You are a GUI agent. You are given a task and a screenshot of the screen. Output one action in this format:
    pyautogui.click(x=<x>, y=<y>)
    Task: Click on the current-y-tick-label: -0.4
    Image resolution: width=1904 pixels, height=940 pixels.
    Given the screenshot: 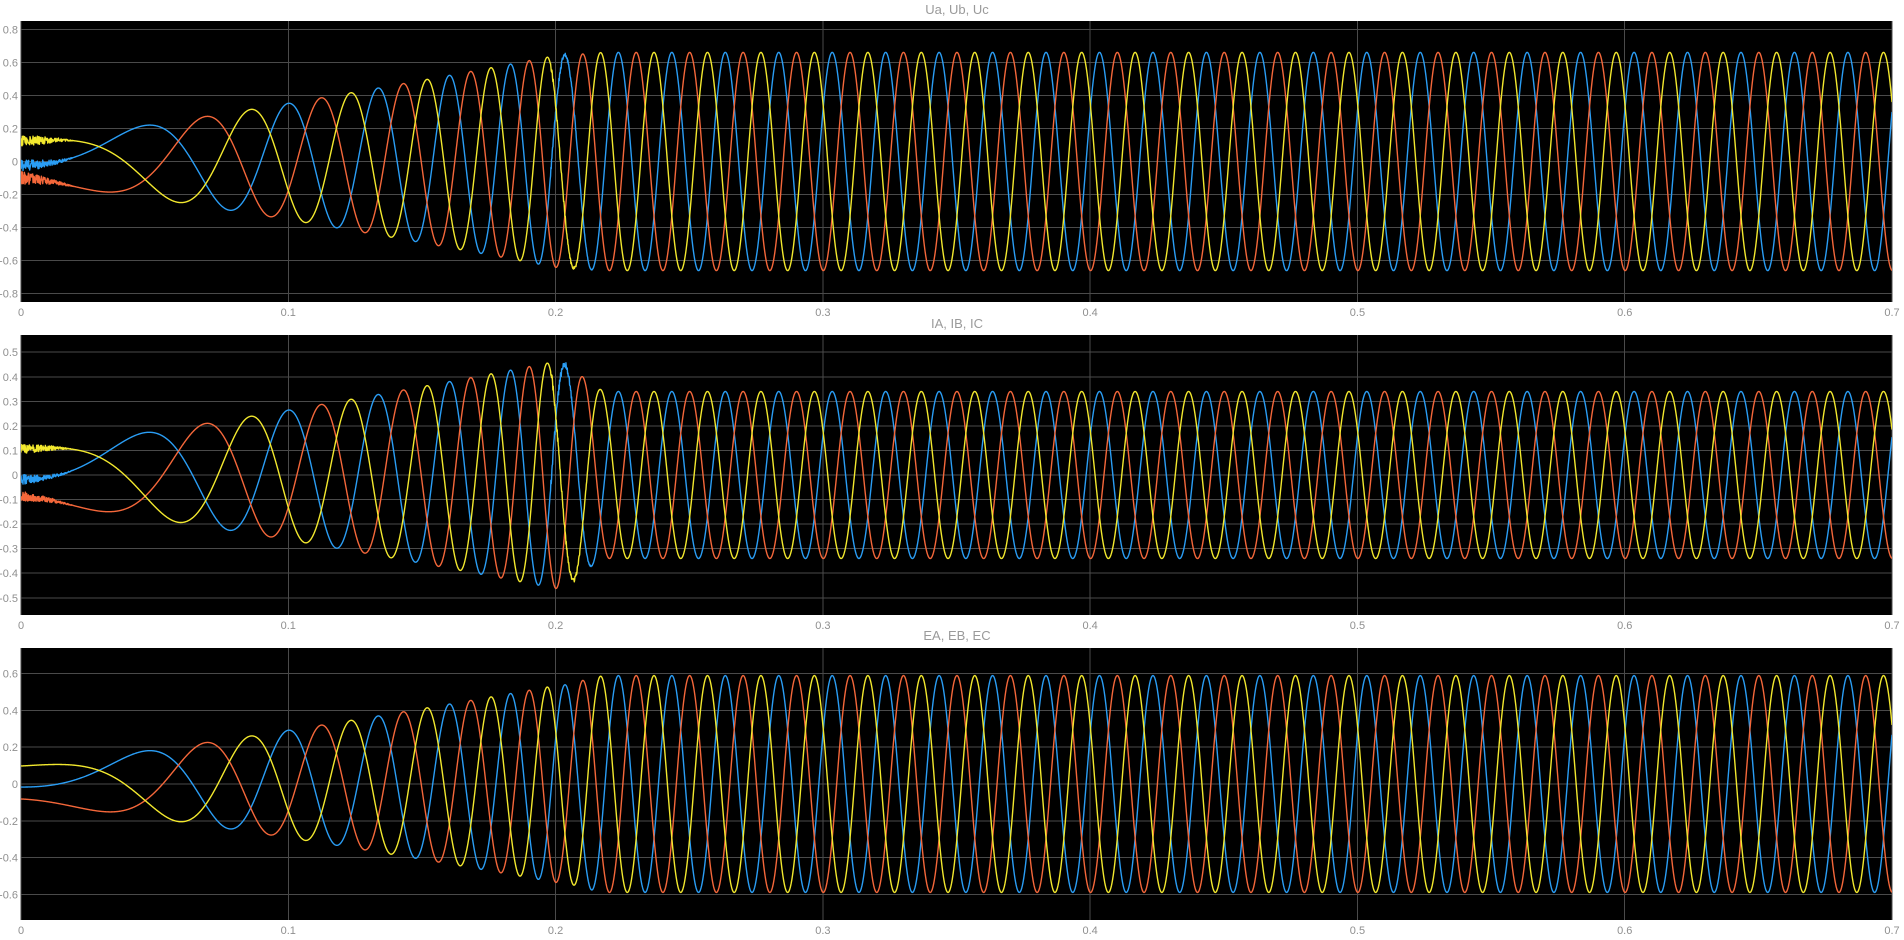 What is the action you would take?
    pyautogui.click(x=9, y=574)
    